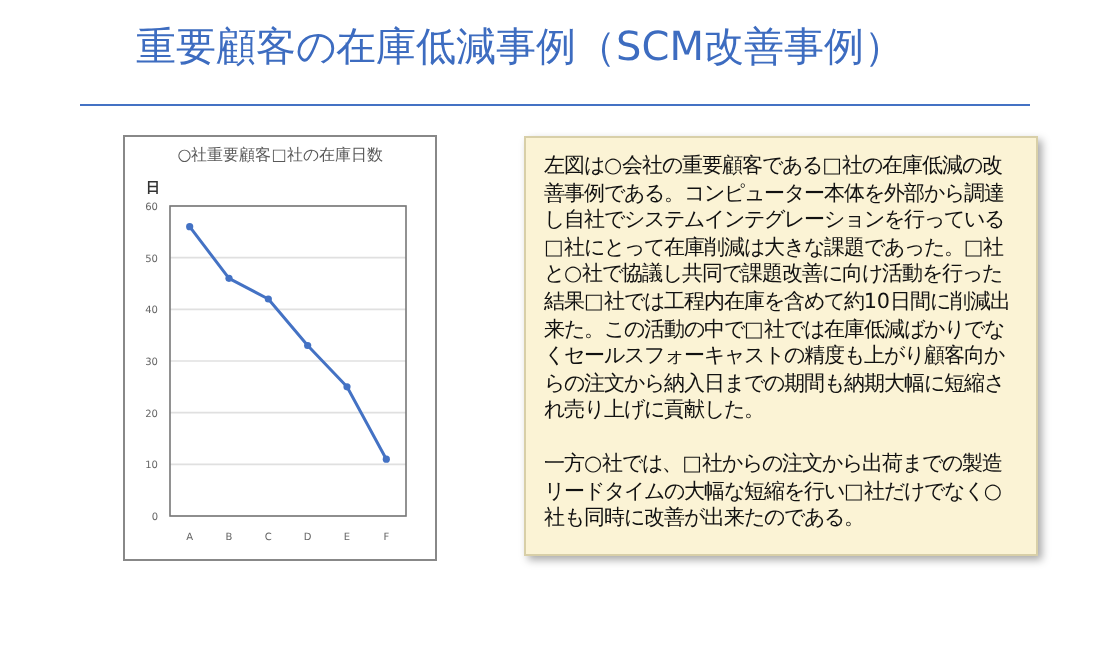  What do you see at coordinates (288, 343) in the screenshot?
I see `line-series` at bounding box center [288, 343].